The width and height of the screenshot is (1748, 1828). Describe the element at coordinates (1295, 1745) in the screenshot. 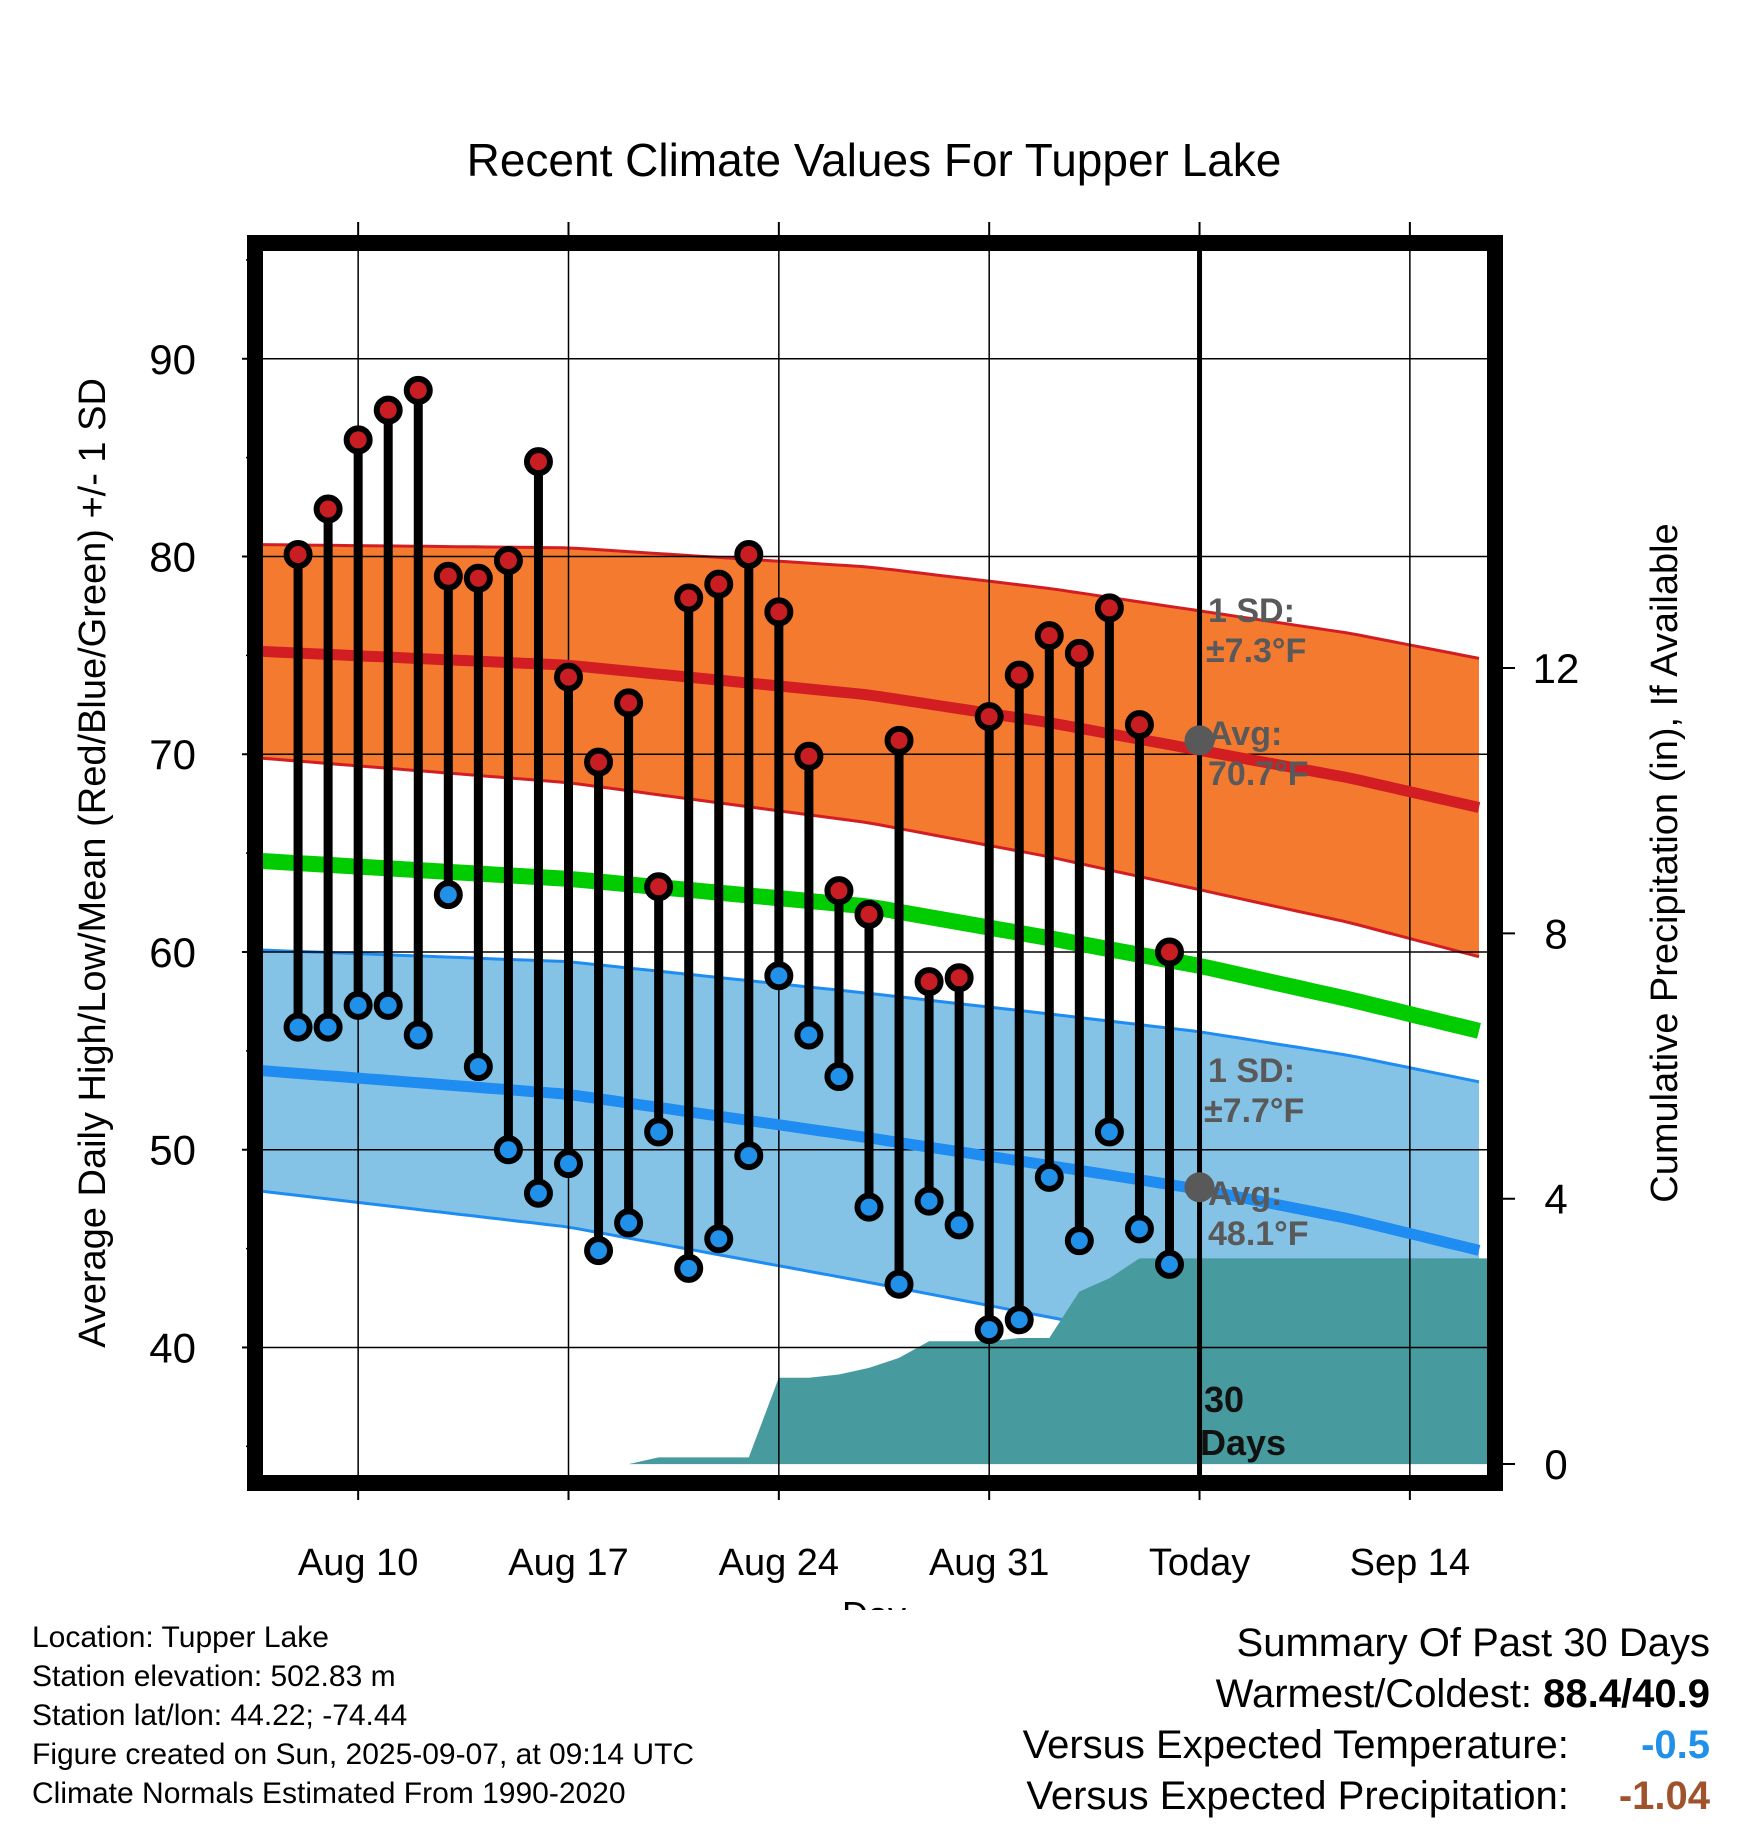

I see `temp-label: Versus Expected Temperature:` at that location.